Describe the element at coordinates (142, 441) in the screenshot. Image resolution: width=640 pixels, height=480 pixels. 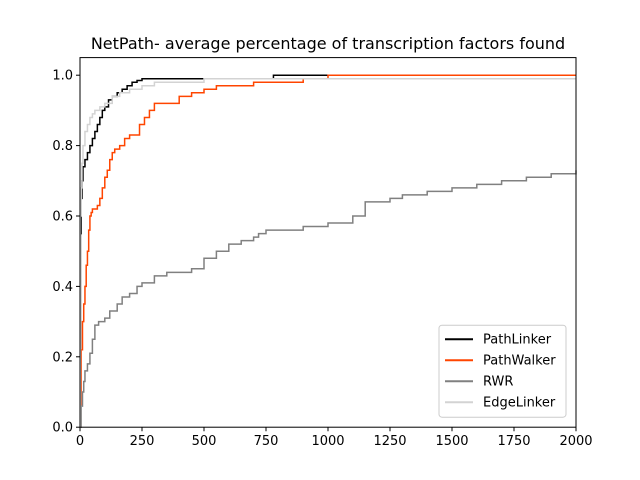
I see `x-tick-label: 250` at that location.